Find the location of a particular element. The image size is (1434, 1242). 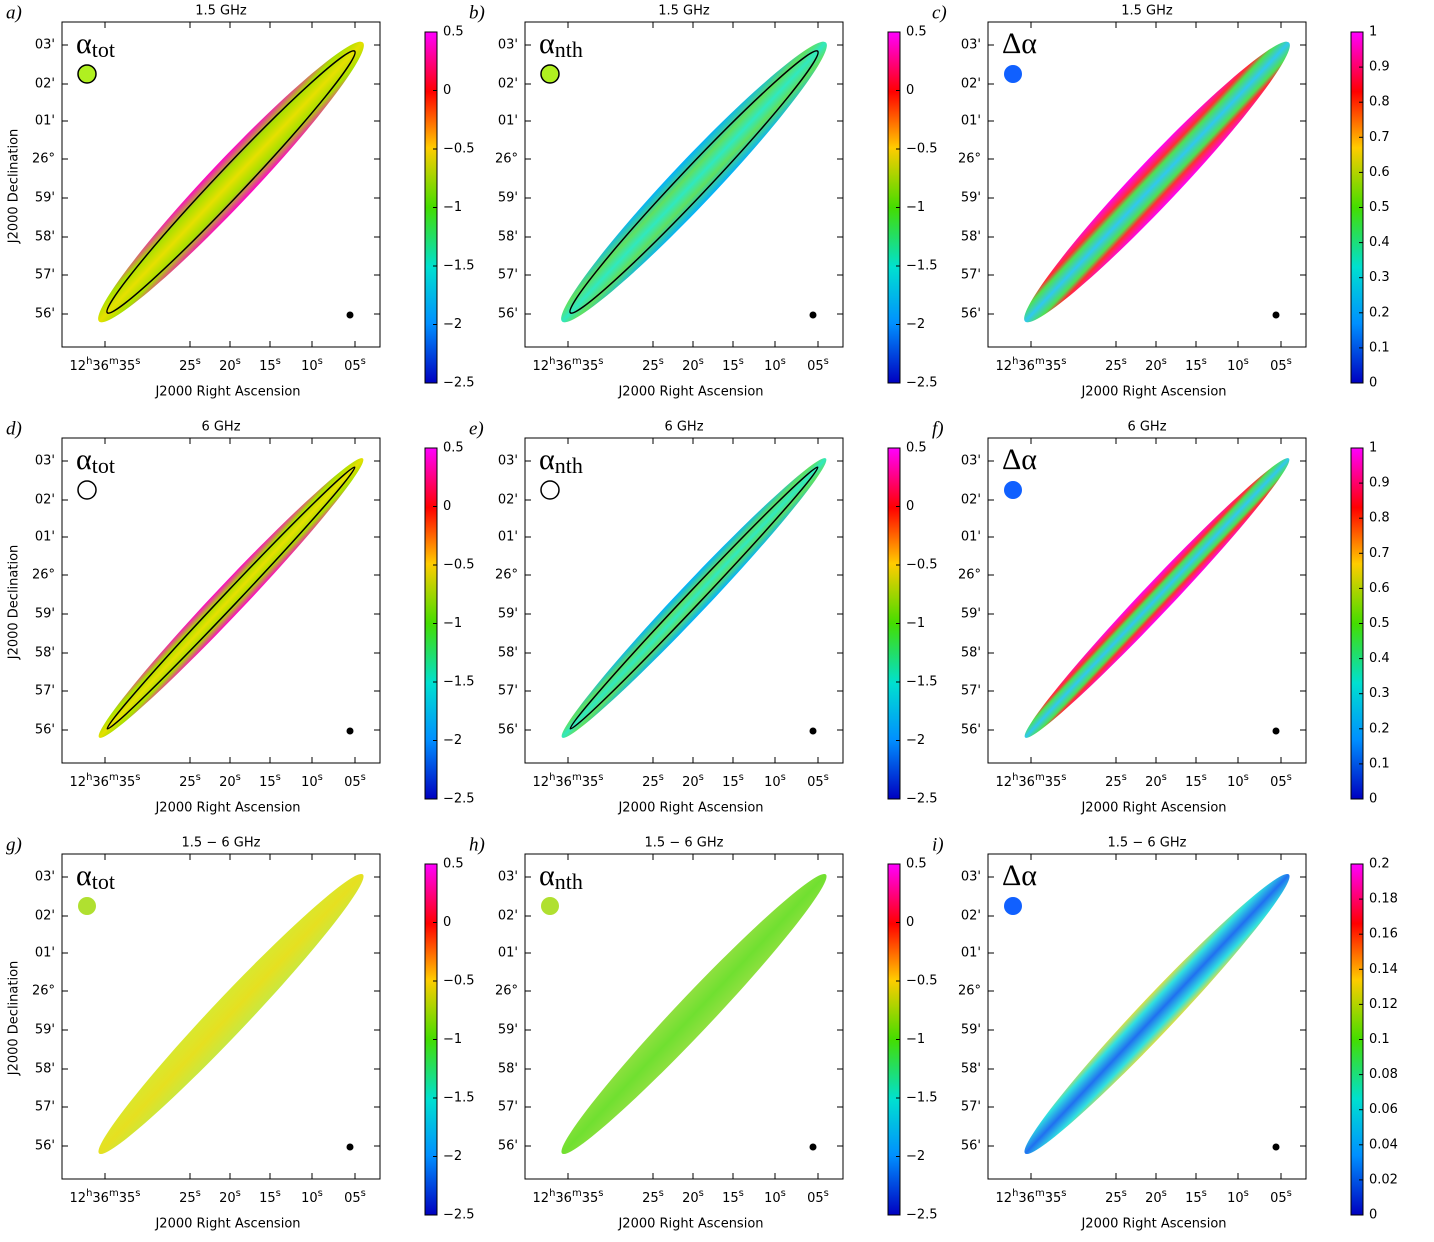

map-symbol: Δα is located at coordinates (1019, 875).